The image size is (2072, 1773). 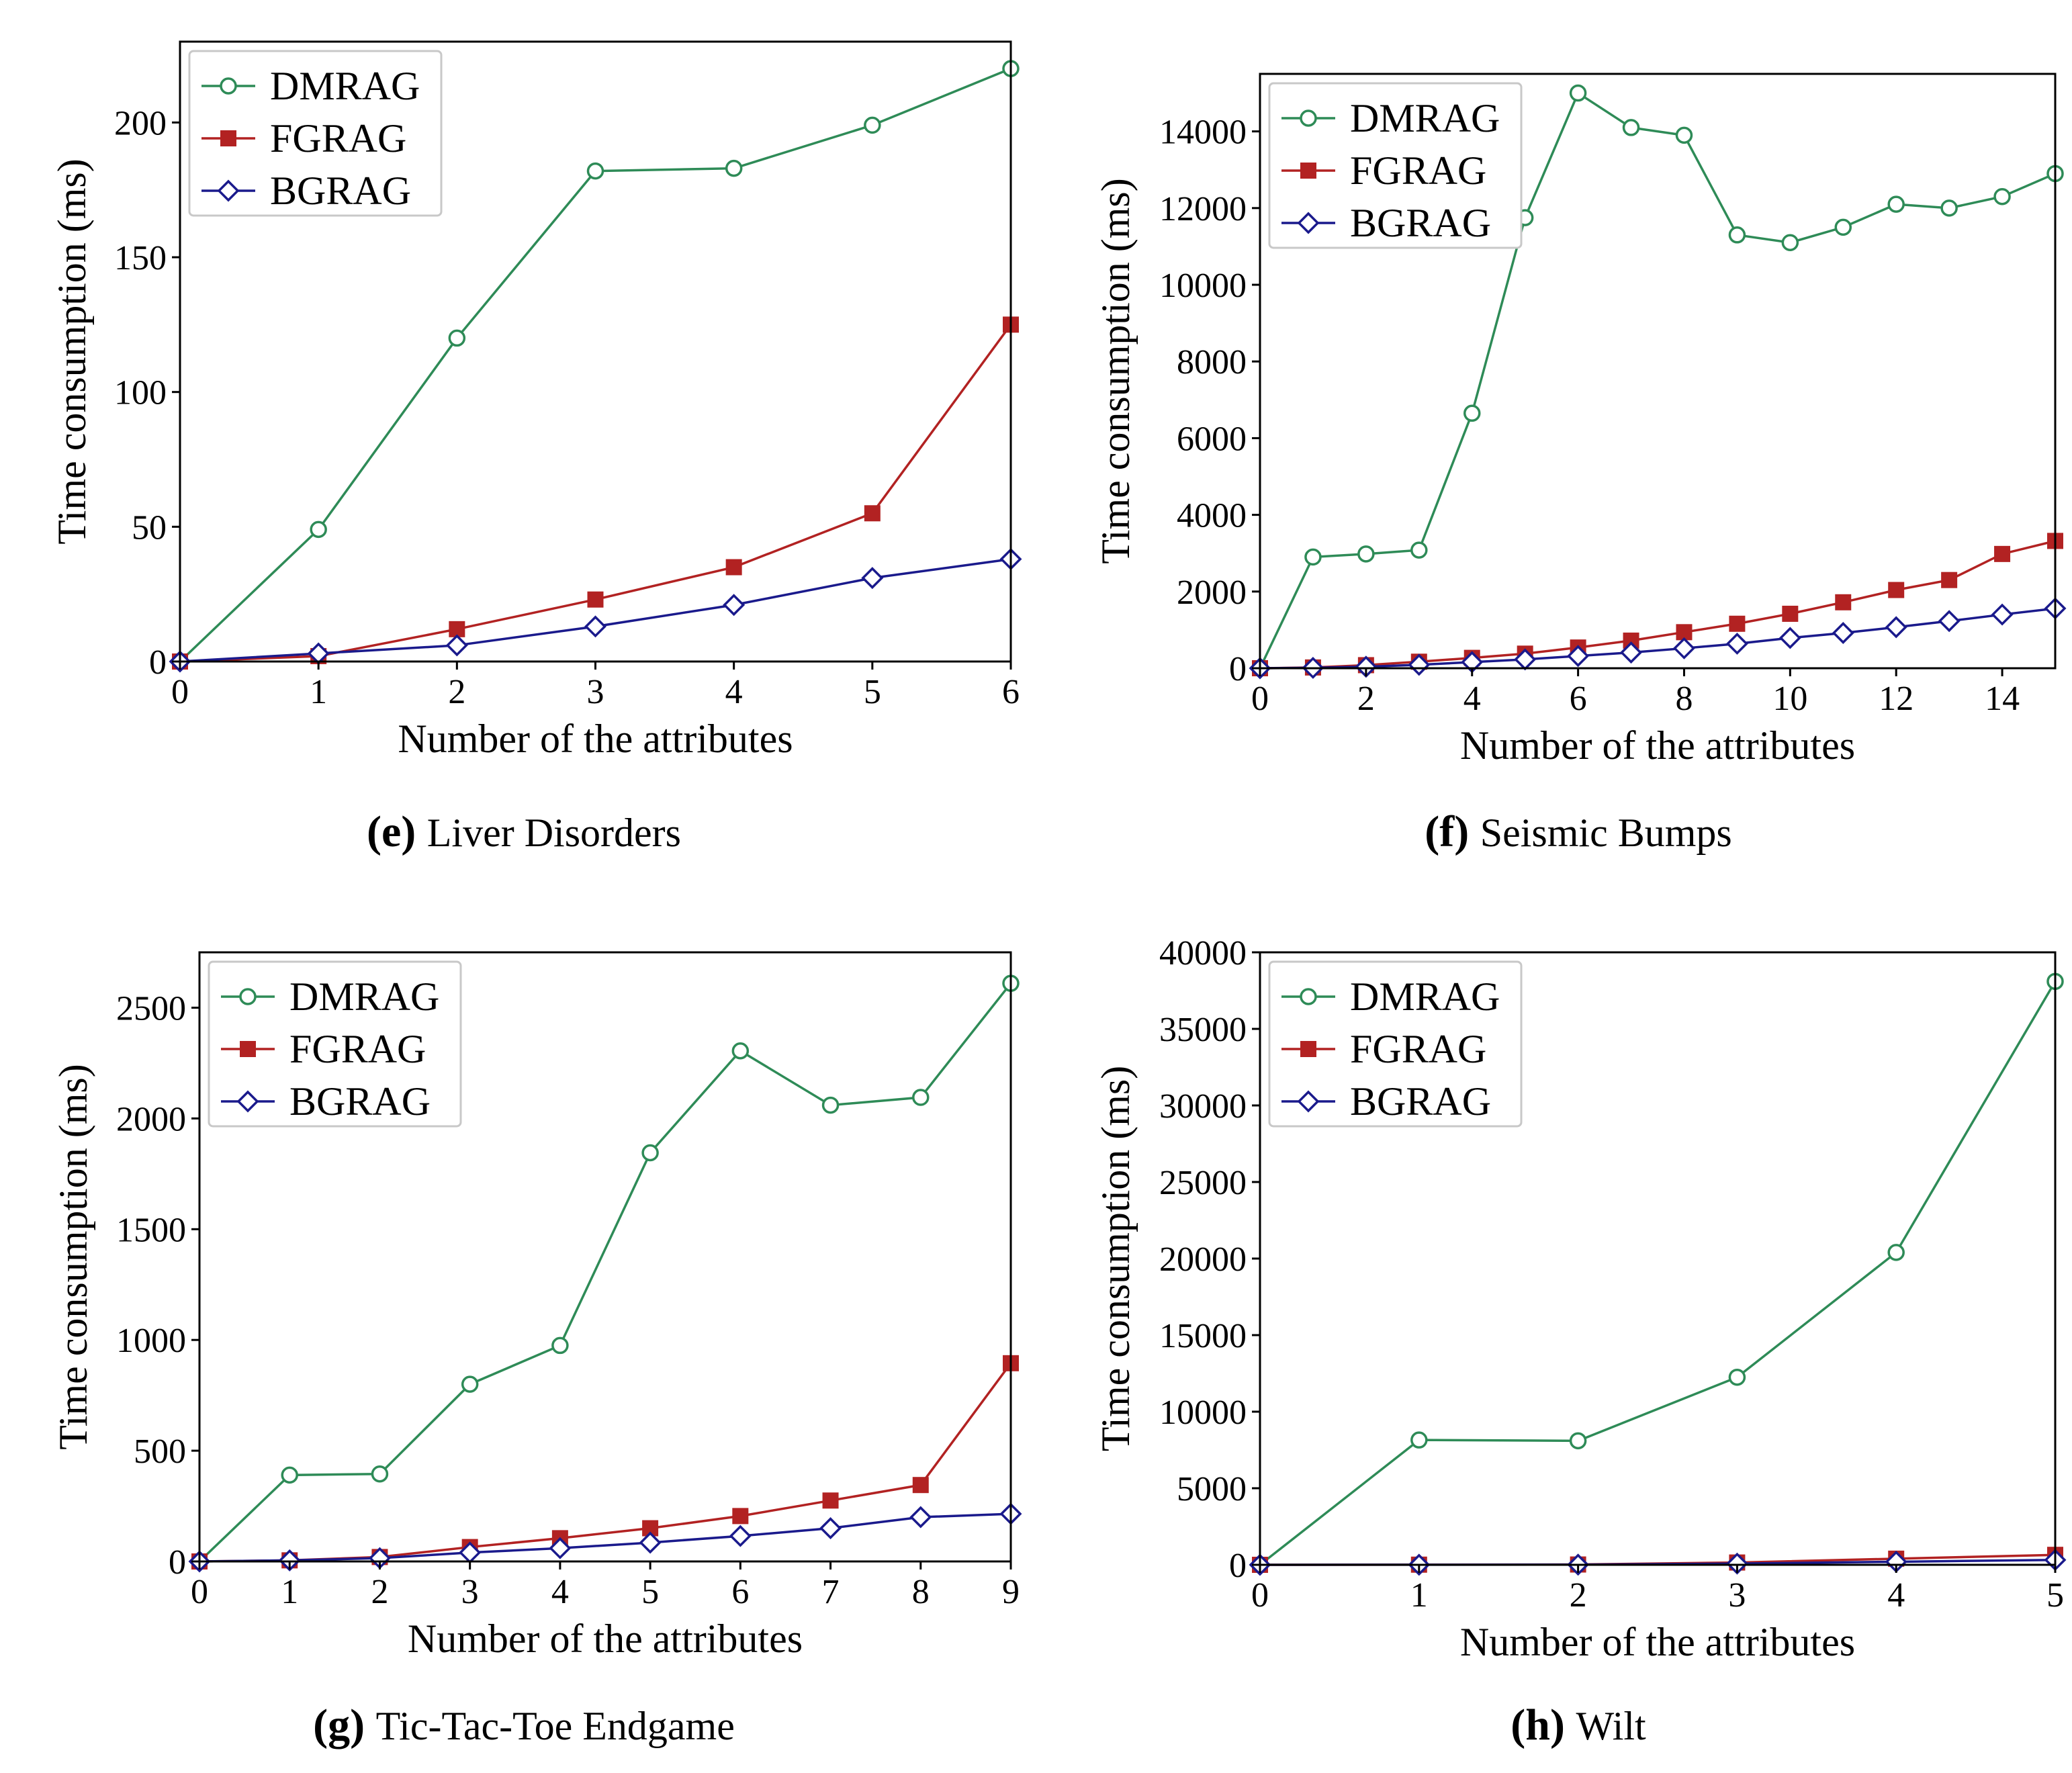 What do you see at coordinates (140, 258) in the screenshot?
I see `y-tick-label: 150` at bounding box center [140, 258].